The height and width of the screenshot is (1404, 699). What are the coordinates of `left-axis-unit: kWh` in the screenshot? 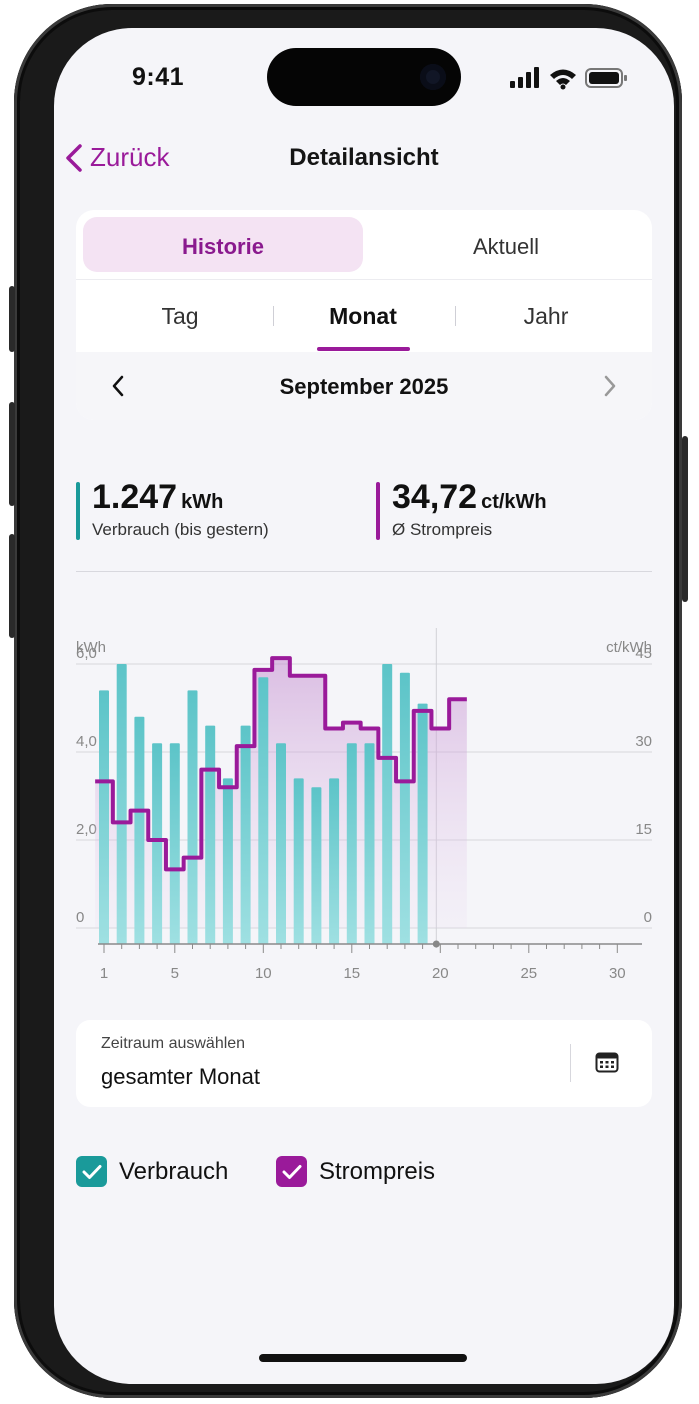 It's located at (91, 647).